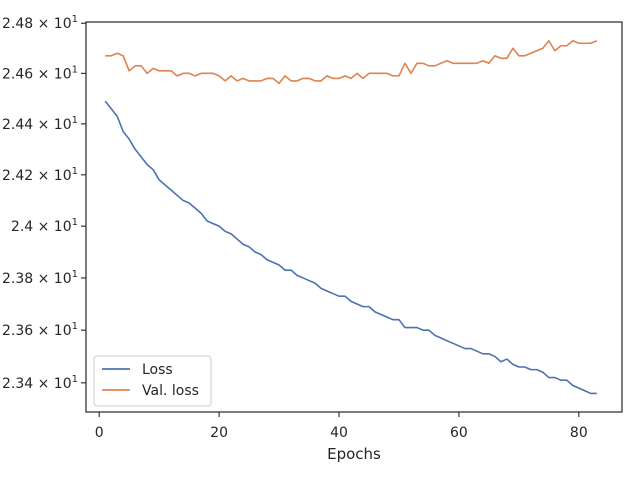  What do you see at coordinates (40, 124) in the screenshot?
I see `y-tick-label: 2.44 × 10¹` at bounding box center [40, 124].